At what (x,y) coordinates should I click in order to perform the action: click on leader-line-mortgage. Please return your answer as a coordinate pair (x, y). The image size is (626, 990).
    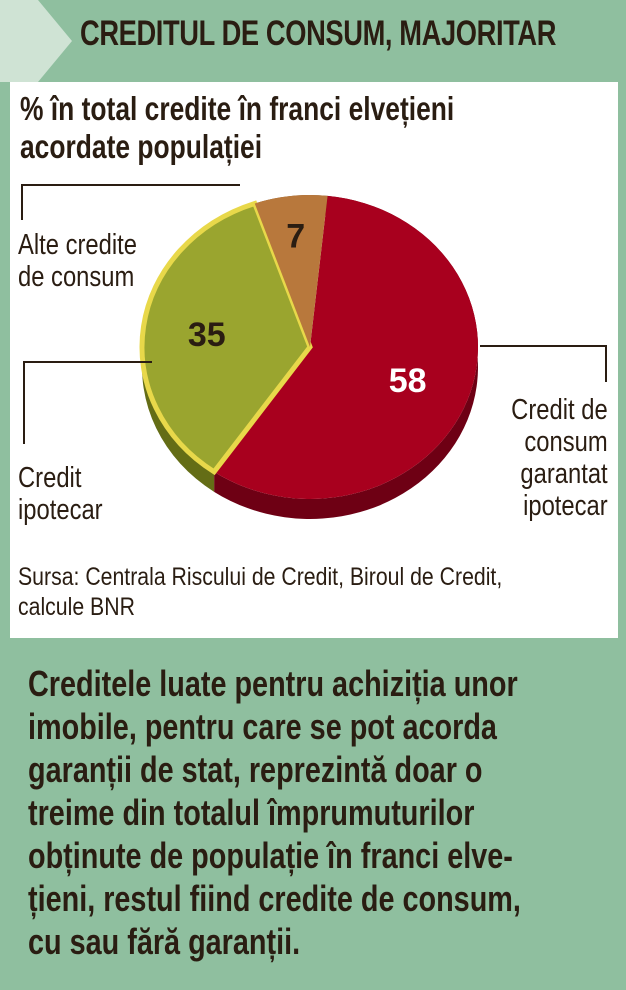
    Looking at the image, I should click on (87, 402).